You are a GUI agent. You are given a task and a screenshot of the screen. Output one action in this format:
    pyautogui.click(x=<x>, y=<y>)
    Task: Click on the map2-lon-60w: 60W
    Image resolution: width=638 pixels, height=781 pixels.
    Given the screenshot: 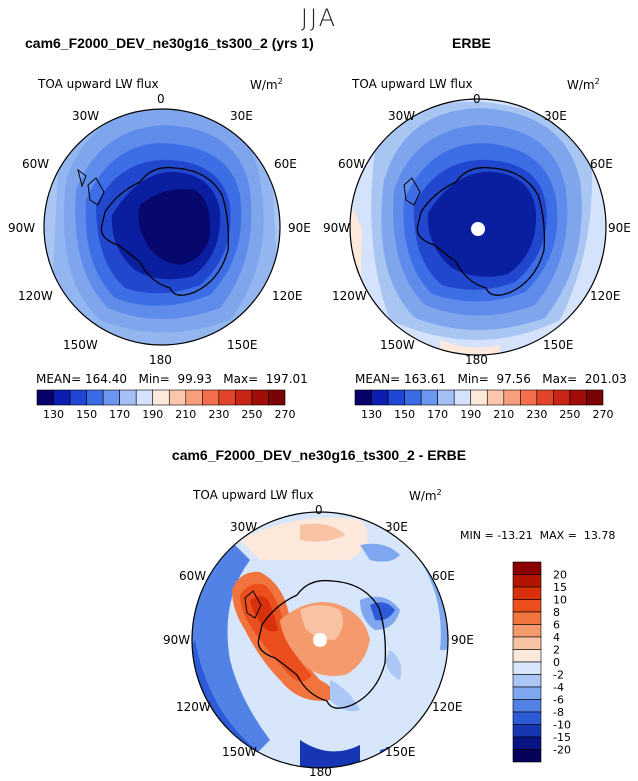 What is the action you would take?
    pyautogui.click(x=352, y=164)
    